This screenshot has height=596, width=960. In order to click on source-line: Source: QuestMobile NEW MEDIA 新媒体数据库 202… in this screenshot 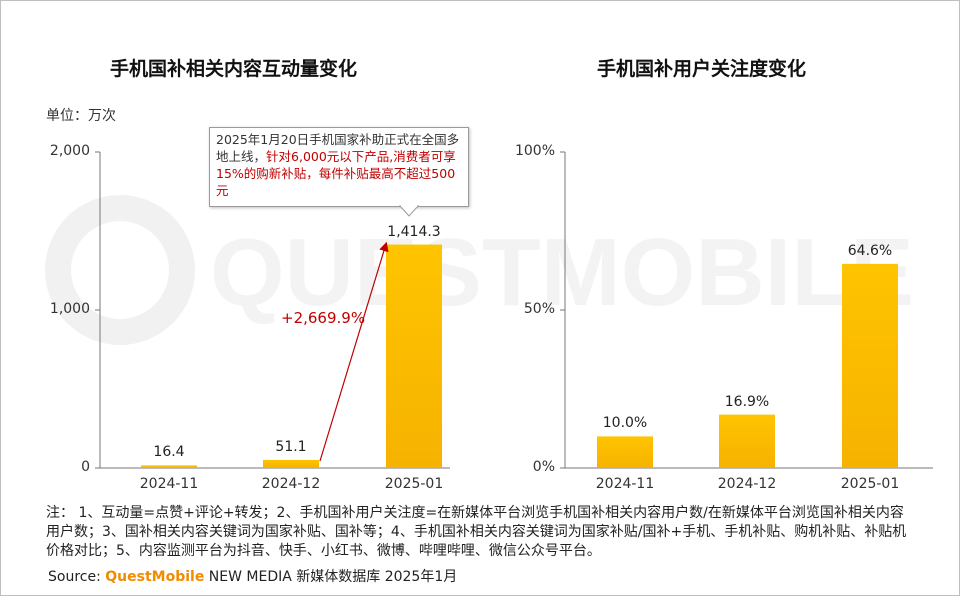, I will do `click(252, 576)`.